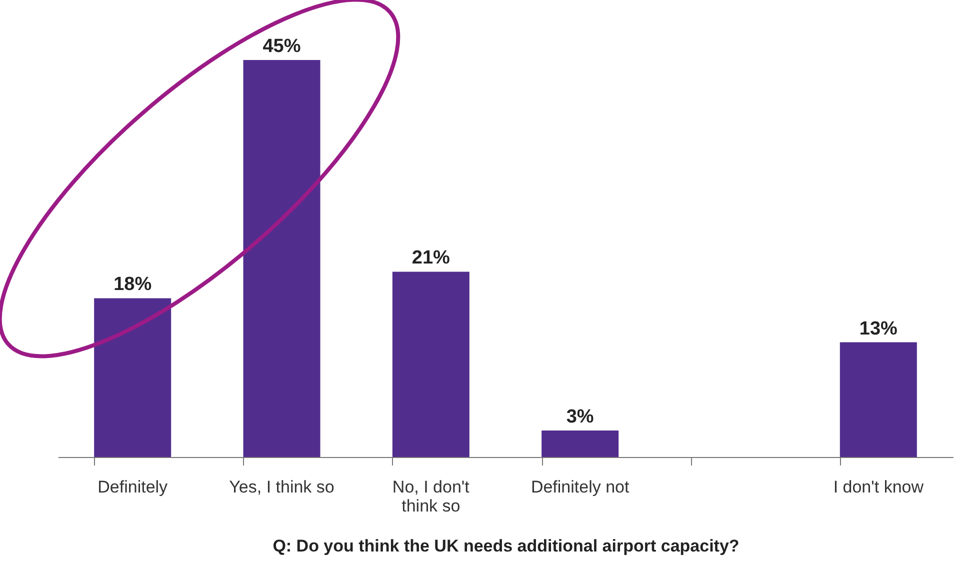  I want to click on x-tick-label: Yes, I think so, so click(281, 487).